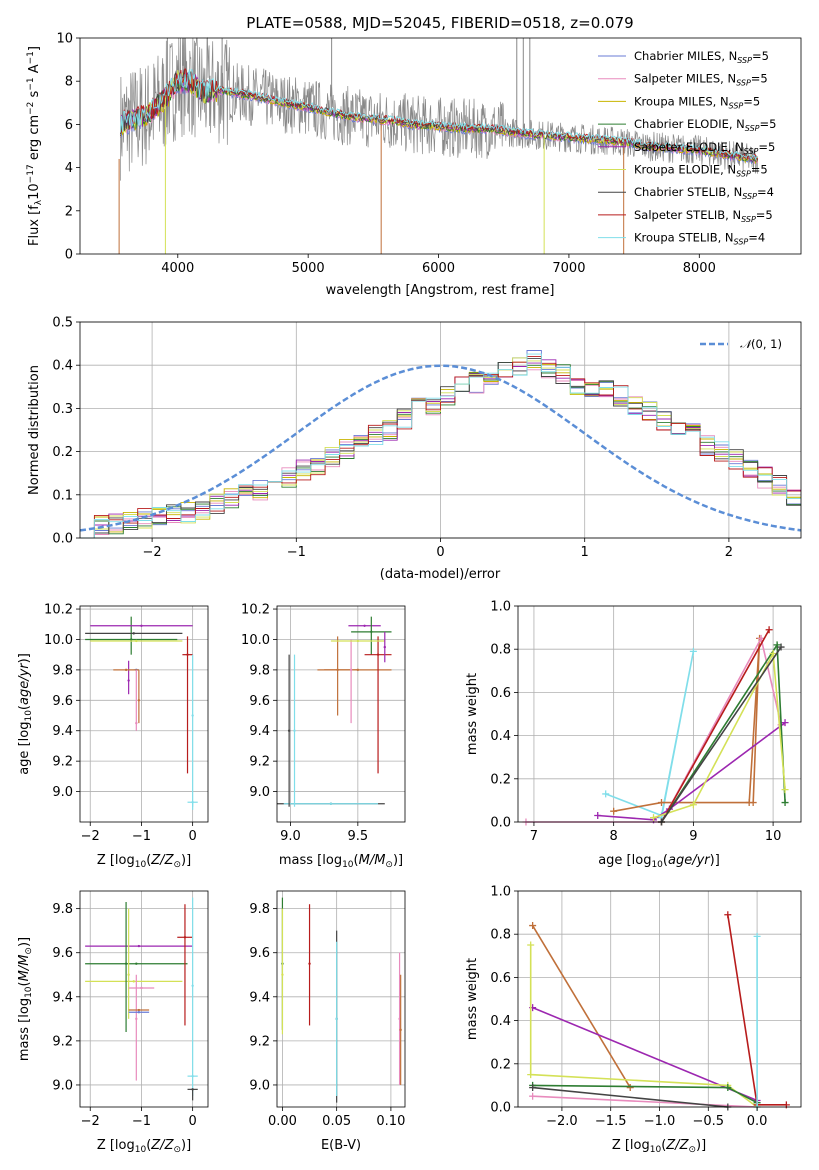 The image size is (819, 1170). I want to click on weight-vs-age-xlabel: age [log10(age/yr)], so click(659, 861).